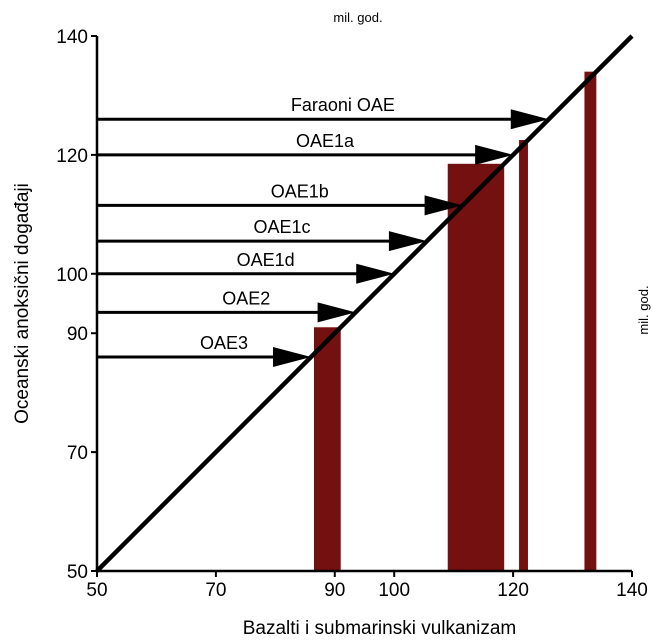 Image resolution: width=652 pixels, height=641 pixels. I want to click on y-tick-label: 120, so click(72, 156).